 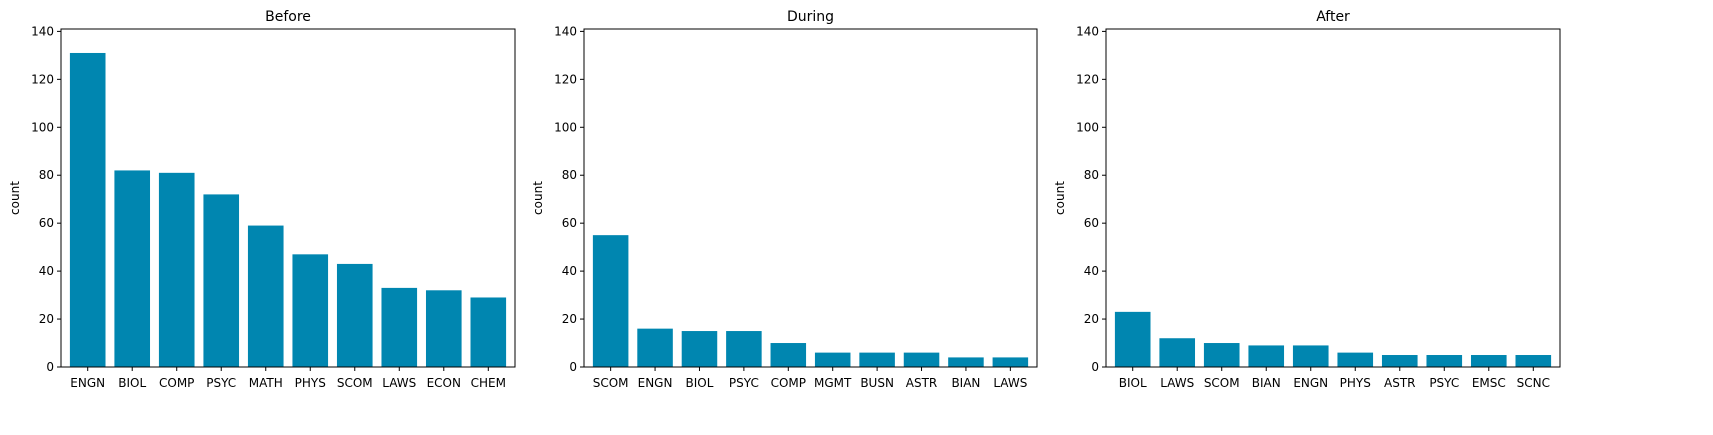 What do you see at coordinates (265, 296) in the screenshot?
I see `bar-math` at bounding box center [265, 296].